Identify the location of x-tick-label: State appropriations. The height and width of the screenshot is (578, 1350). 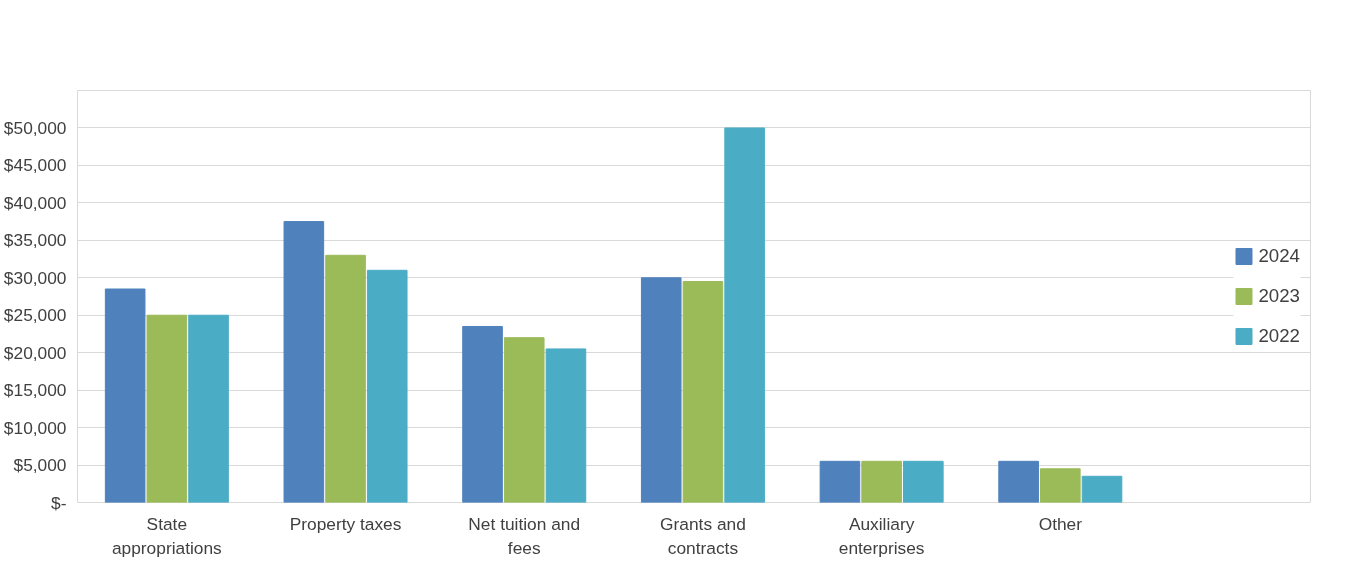
(167, 535).